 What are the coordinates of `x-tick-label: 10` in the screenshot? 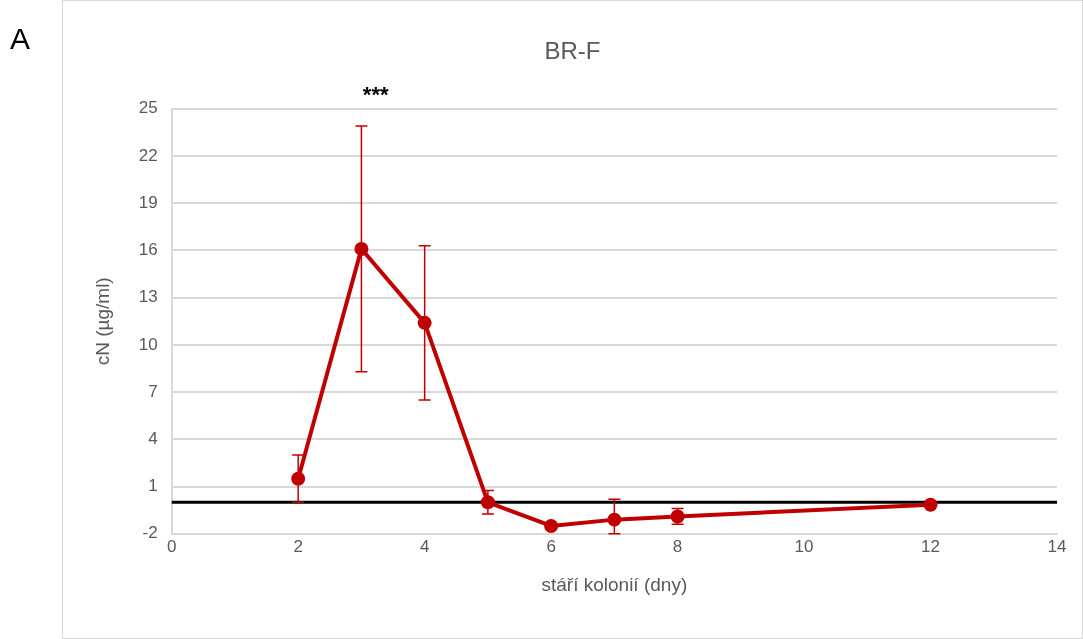 It's located at (804, 546).